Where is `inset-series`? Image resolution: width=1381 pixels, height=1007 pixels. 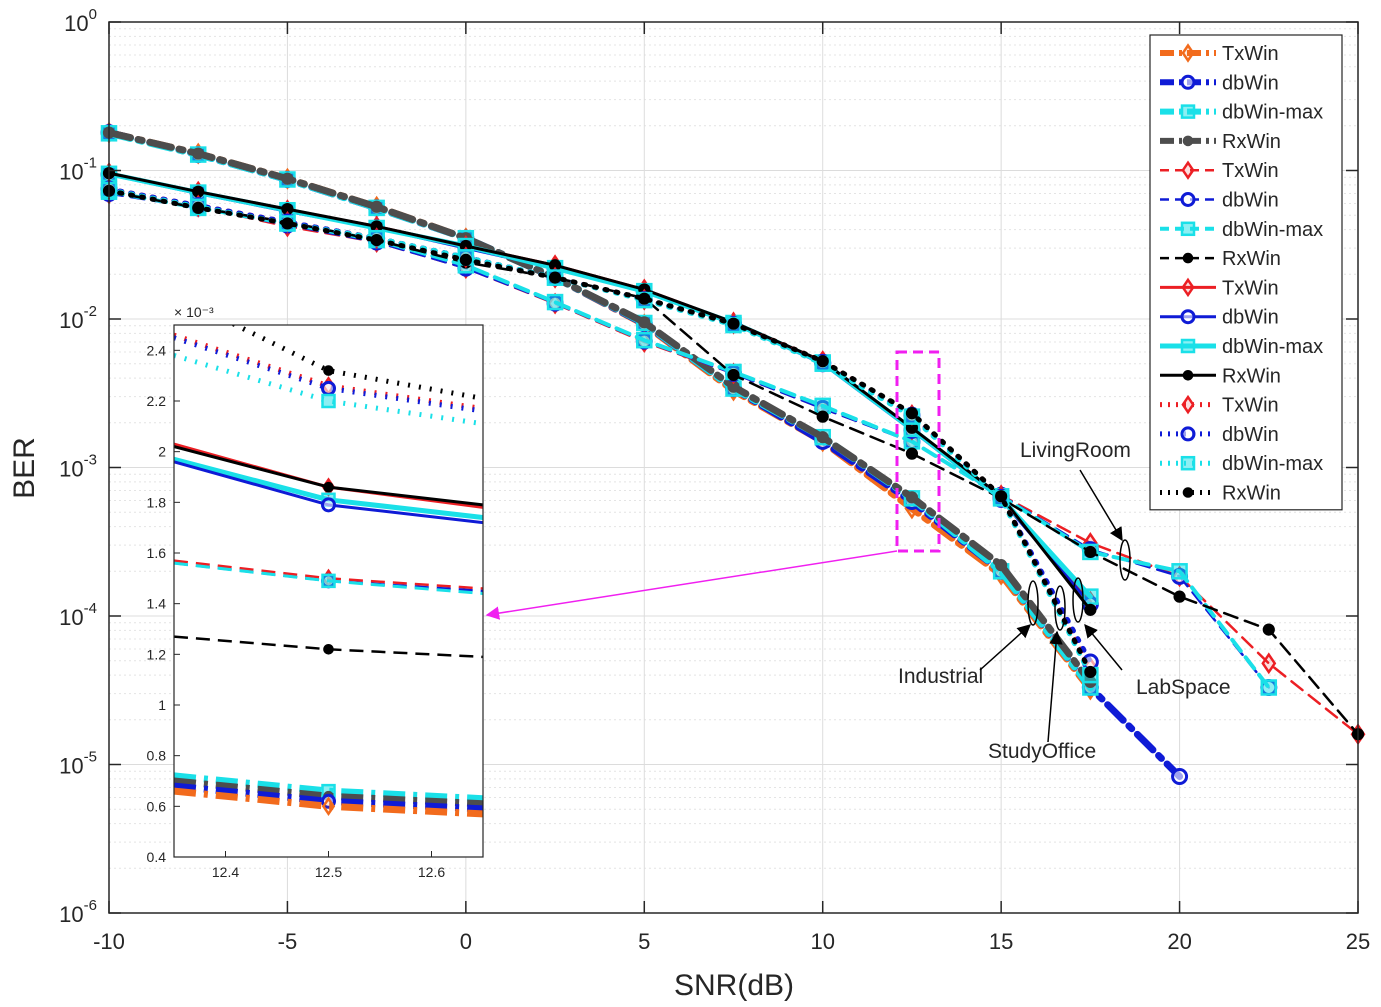 inset-series is located at coordinates (328, 571).